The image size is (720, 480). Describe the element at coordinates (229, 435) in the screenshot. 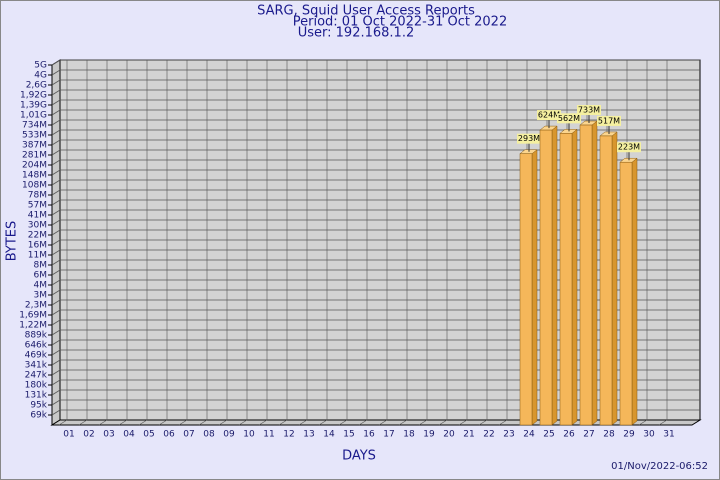

I see `x-tick-label: 09` at that location.